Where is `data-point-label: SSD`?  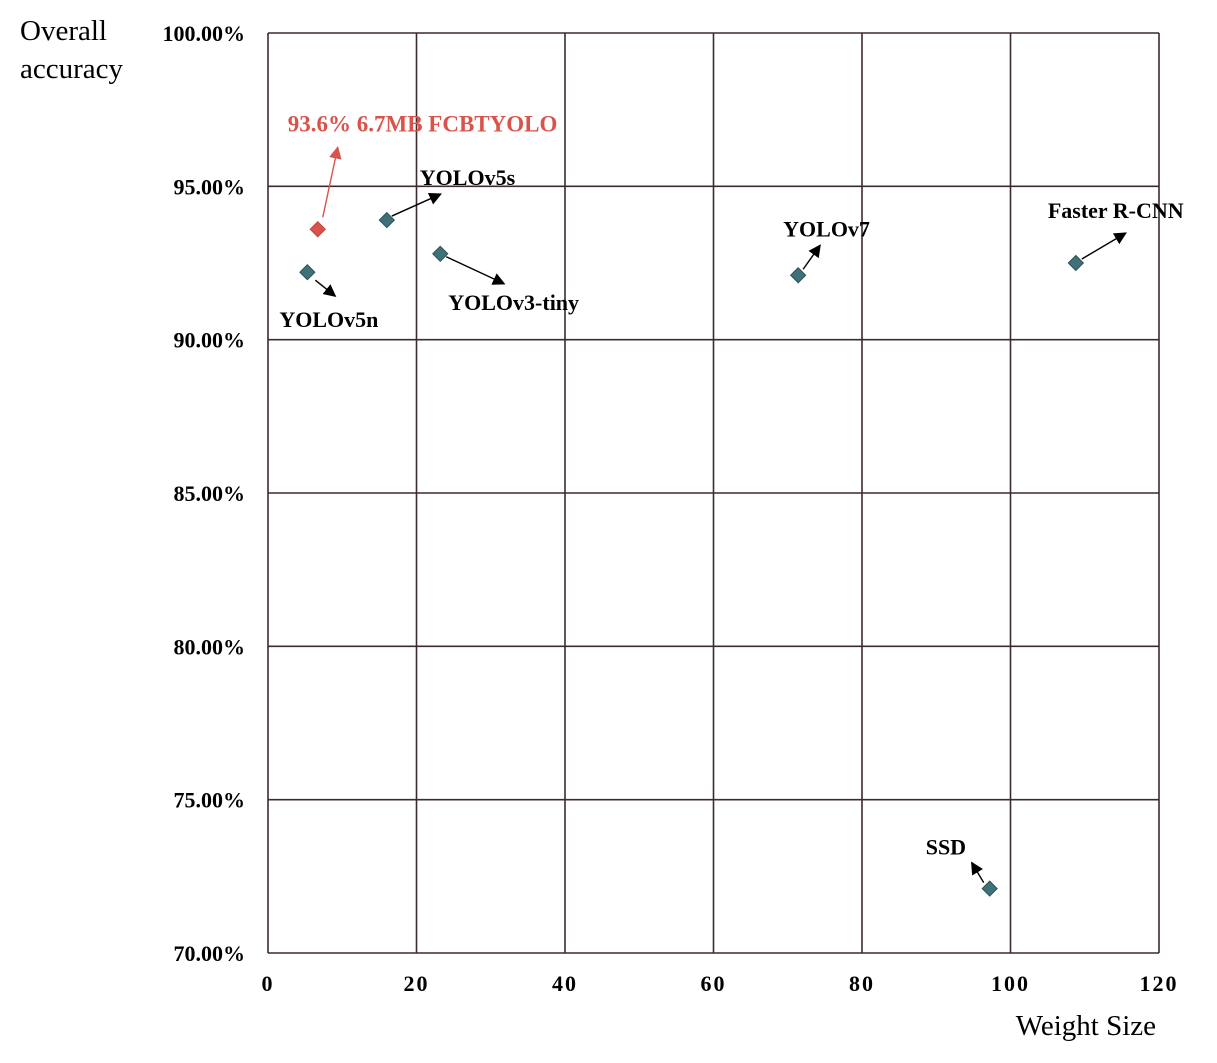 data-point-label: SSD is located at coordinates (946, 847).